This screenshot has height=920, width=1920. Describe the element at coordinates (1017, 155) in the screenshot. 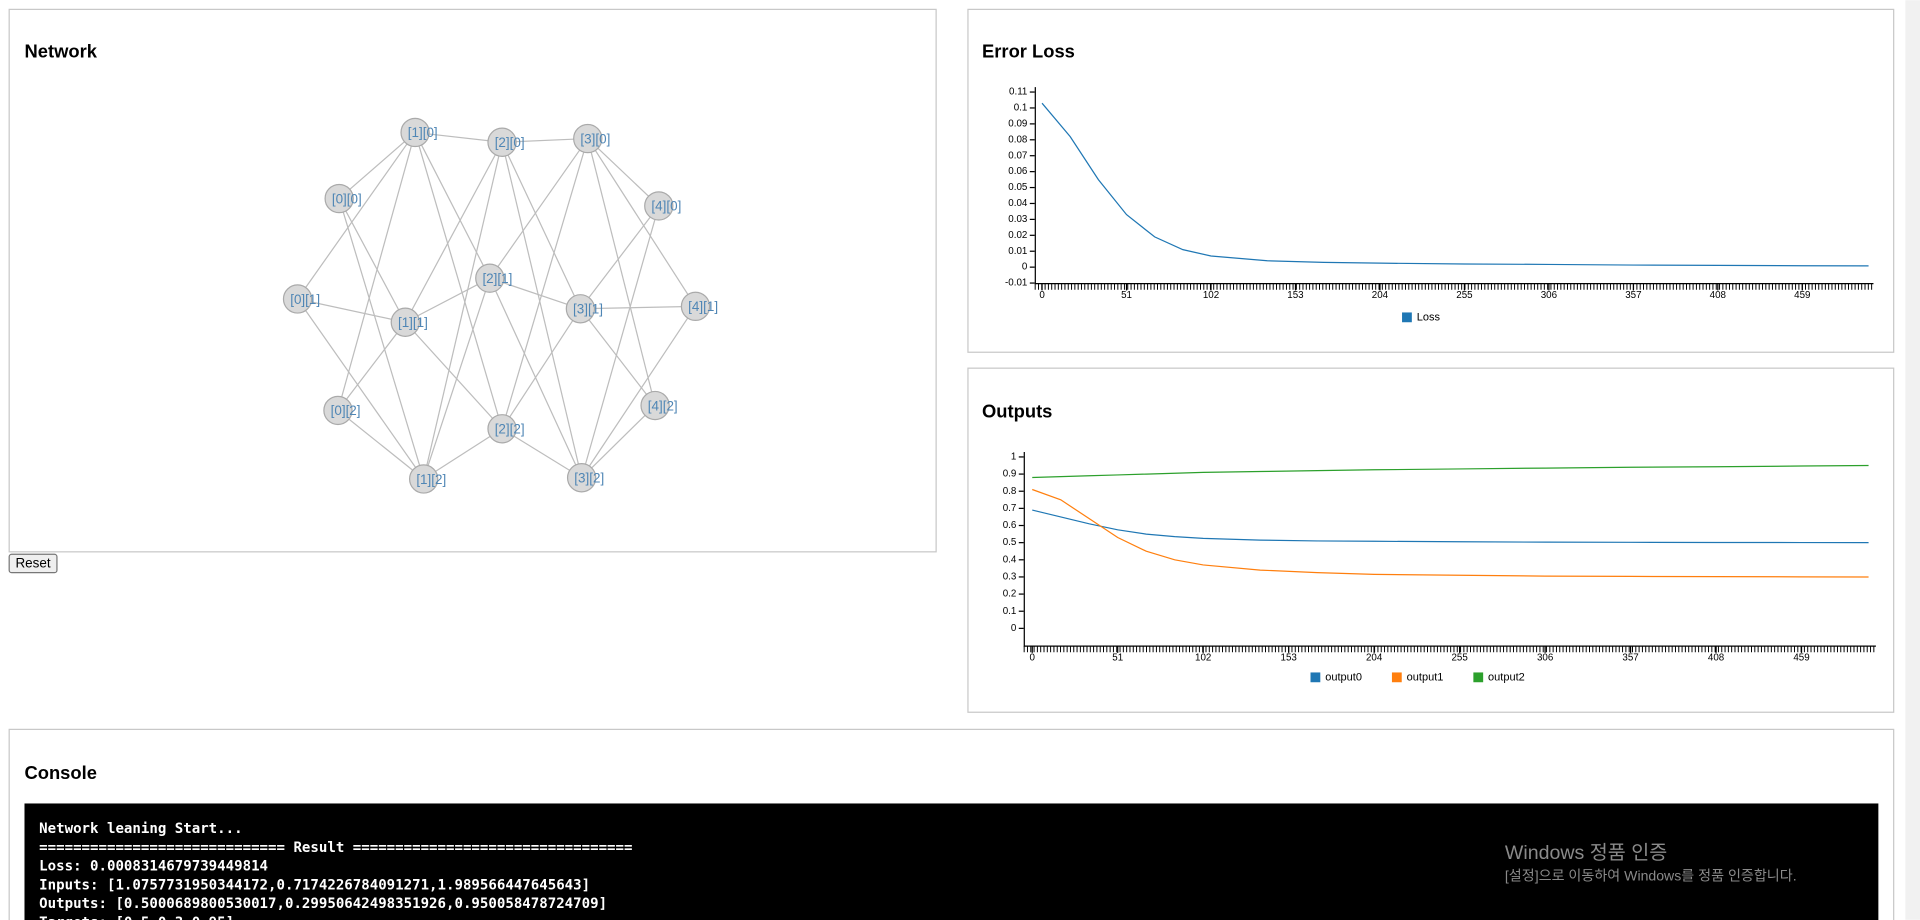

I see `y-tick-label: 0.07` at that location.